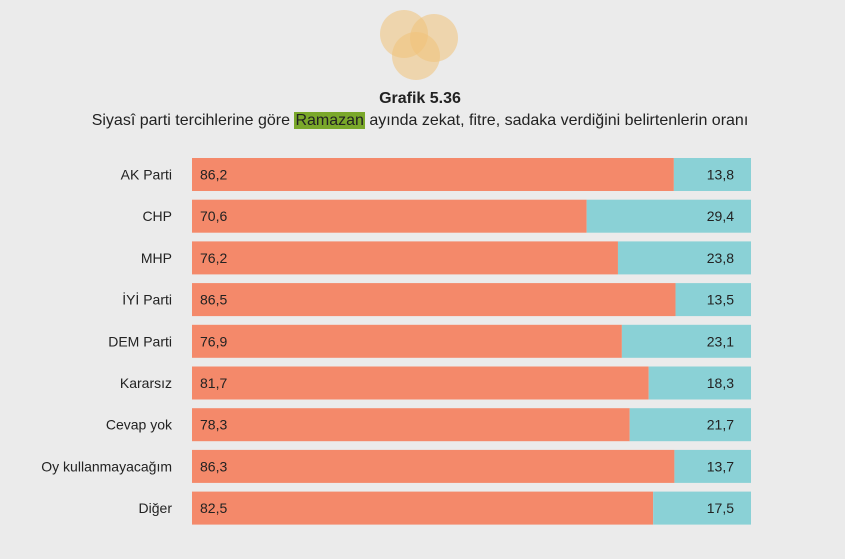 This screenshot has width=845, height=559. What do you see at coordinates (139, 425) in the screenshot?
I see `category-label: Cevap yok` at bounding box center [139, 425].